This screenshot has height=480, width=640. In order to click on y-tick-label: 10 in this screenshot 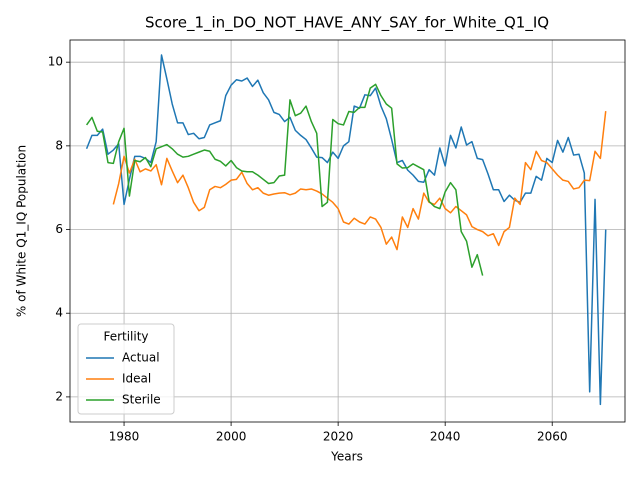, I will do `click(55, 62)`.